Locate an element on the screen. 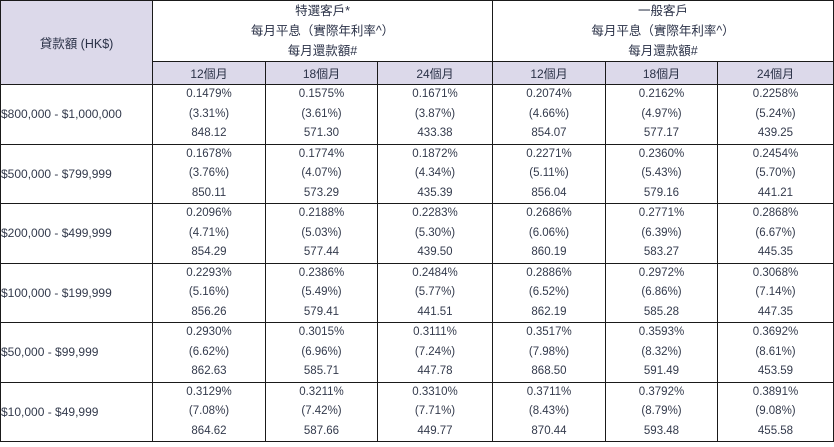 Image resolution: width=834 pixels, height=447 pixels. monthly-repayment: 571.30 is located at coordinates (321, 133).